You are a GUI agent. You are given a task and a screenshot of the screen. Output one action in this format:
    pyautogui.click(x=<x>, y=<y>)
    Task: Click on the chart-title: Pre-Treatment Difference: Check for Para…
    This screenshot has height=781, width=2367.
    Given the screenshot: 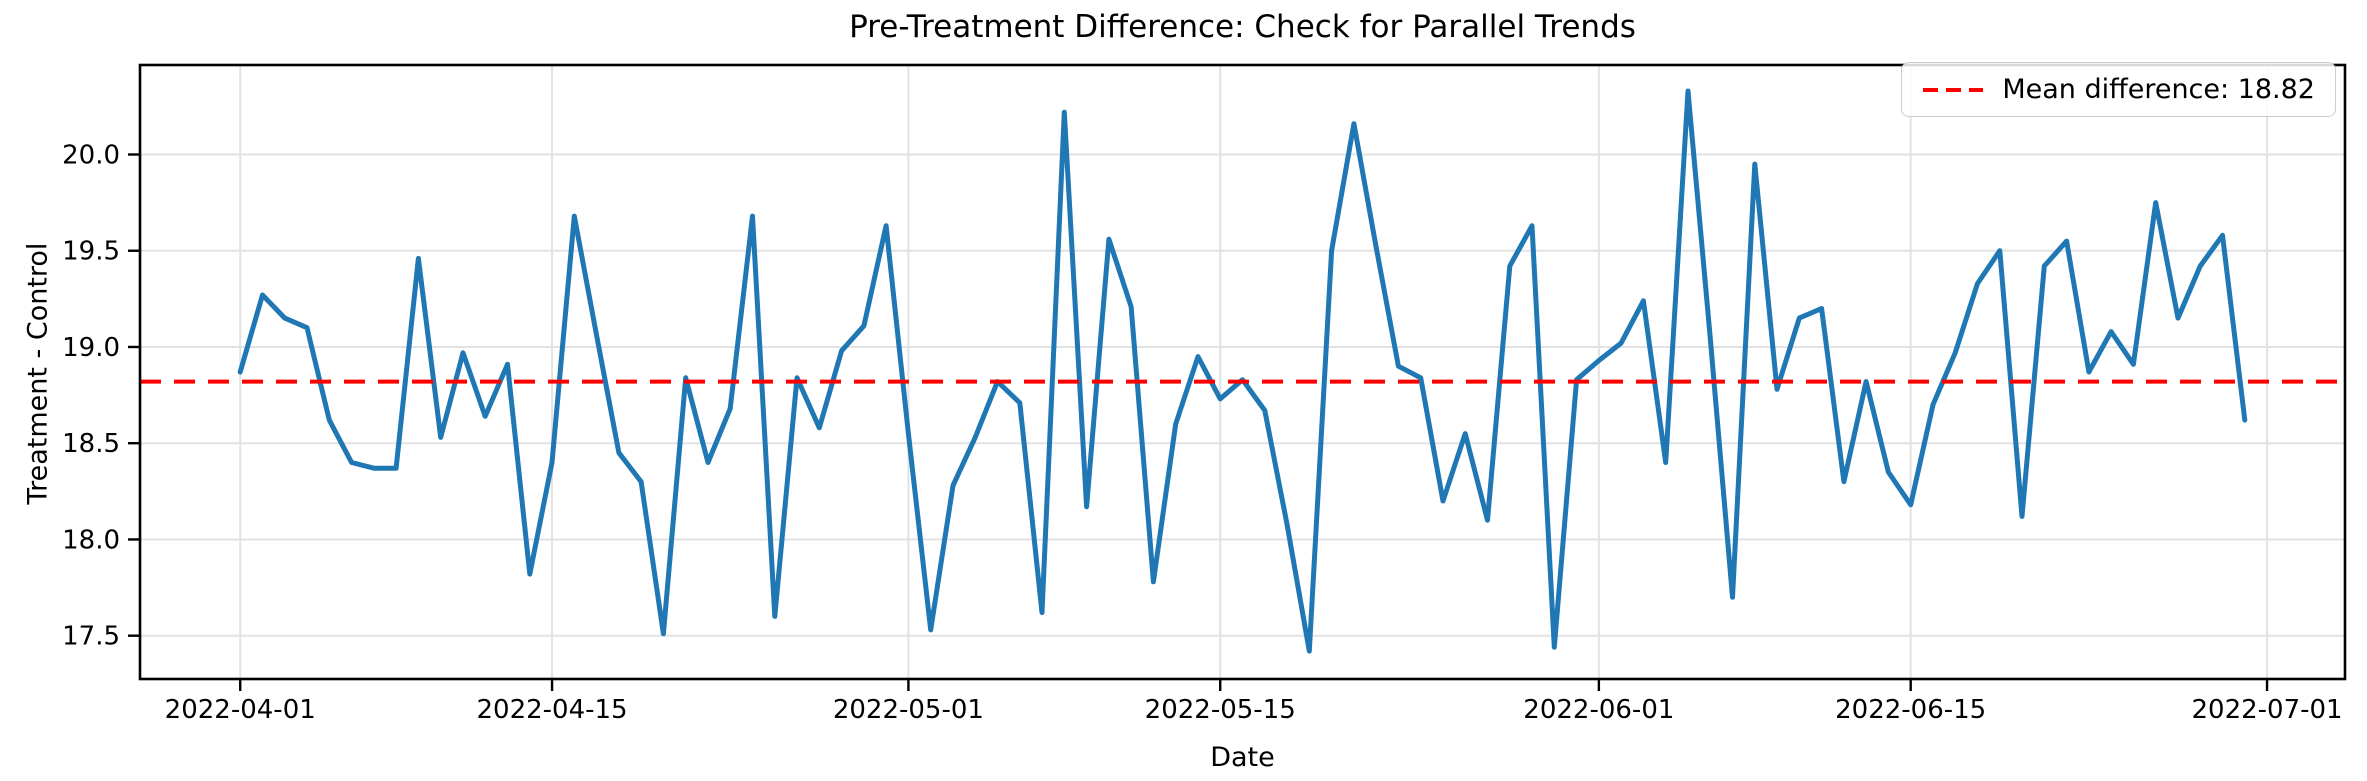 What is the action you would take?
    pyautogui.click(x=1242, y=27)
    